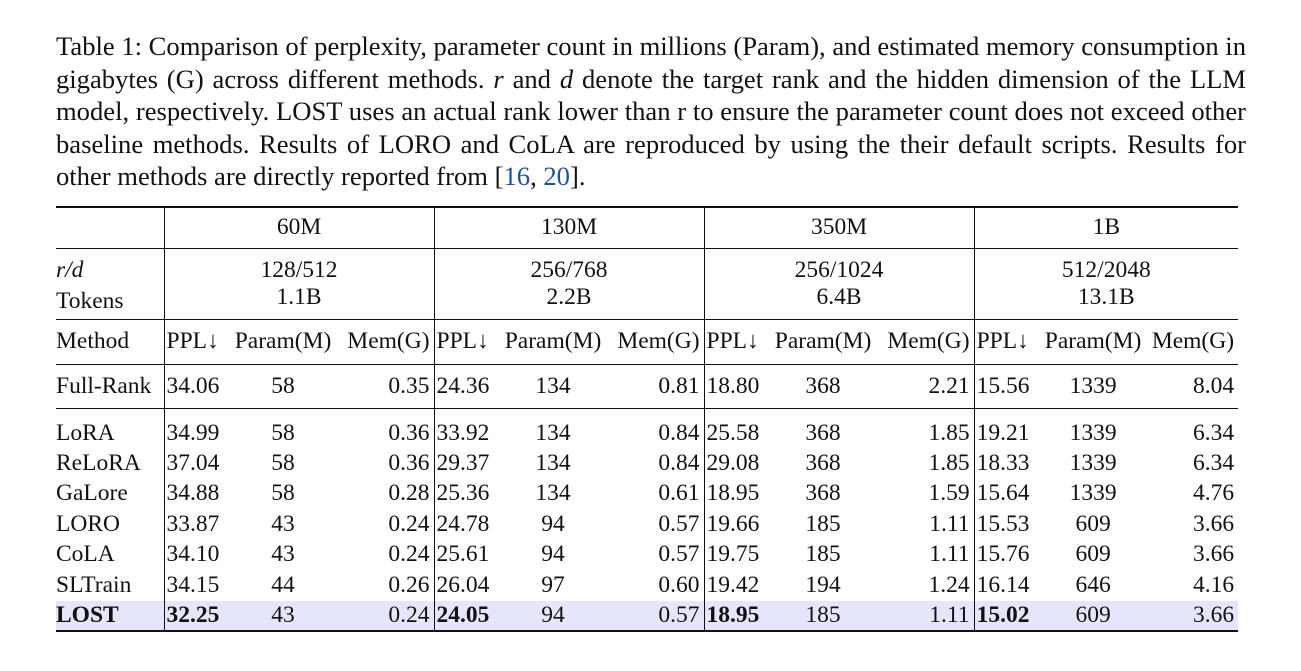 The image size is (1301, 671). What do you see at coordinates (949, 584) in the screenshot?
I see `table-cell: 1.24` at bounding box center [949, 584].